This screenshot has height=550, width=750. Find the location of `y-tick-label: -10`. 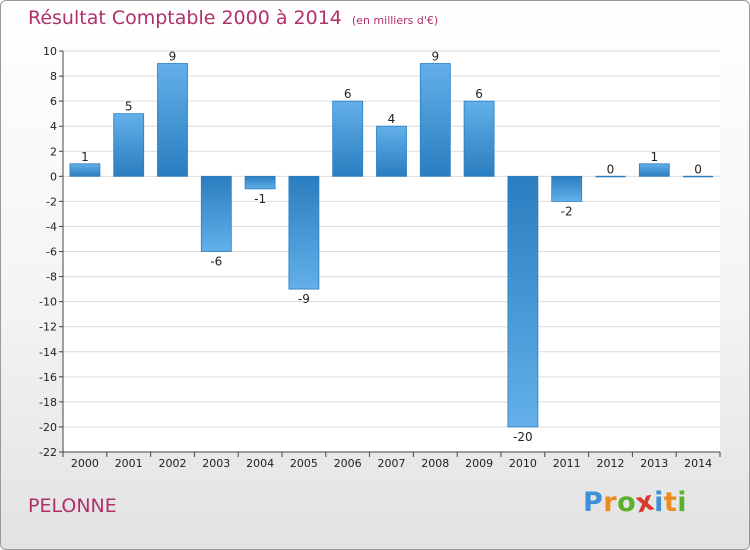

y-tick-label: -10 is located at coordinates (48, 302).